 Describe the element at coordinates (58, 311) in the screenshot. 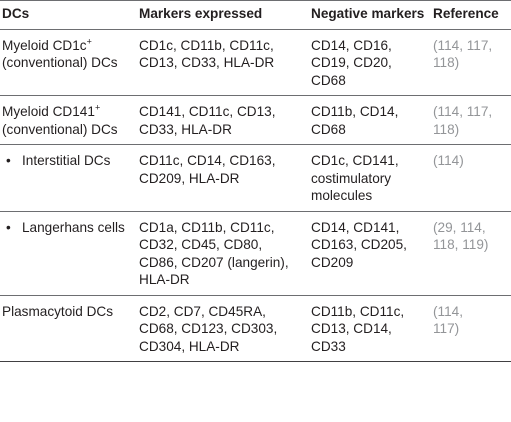

I see `dc-type-line1: Plasmacytoid DCs` at that location.